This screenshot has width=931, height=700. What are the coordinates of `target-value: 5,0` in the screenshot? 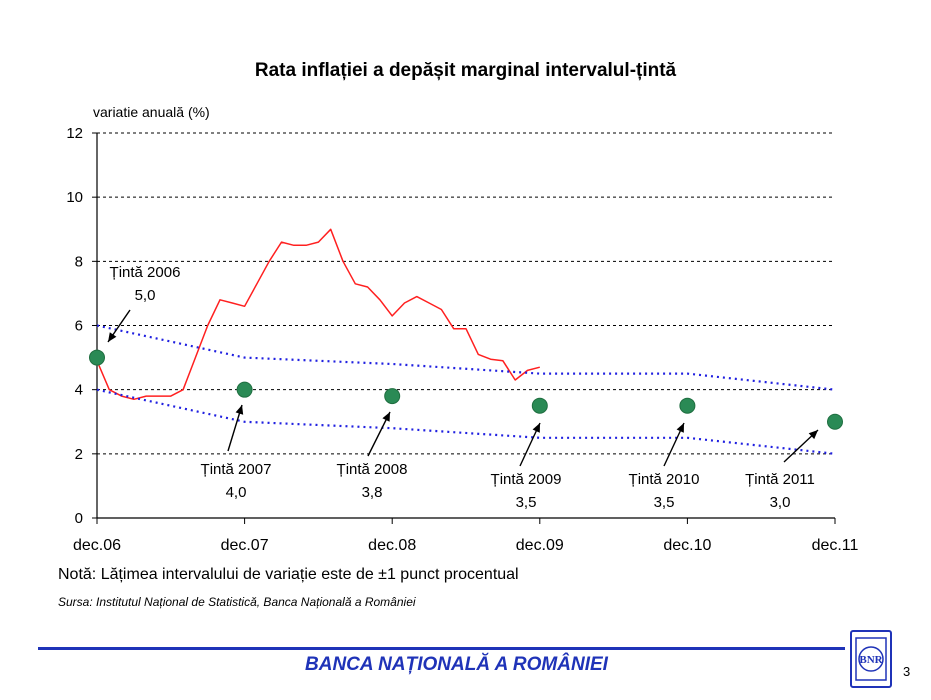 It's located at (145, 295).